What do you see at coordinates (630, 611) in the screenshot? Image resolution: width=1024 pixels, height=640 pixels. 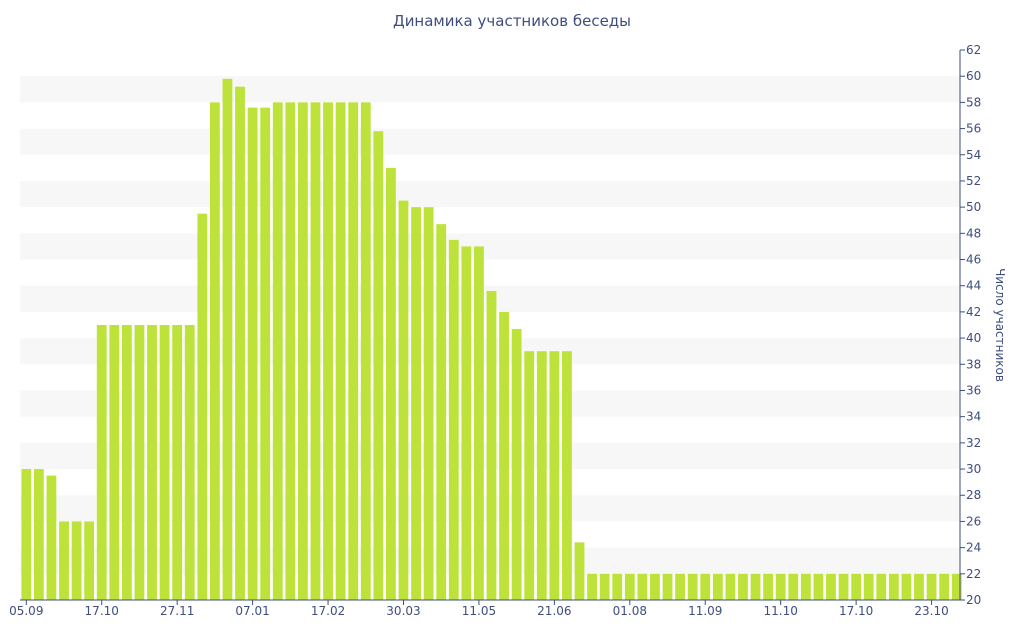 I see `x-tick-label: 01.08` at bounding box center [630, 611].